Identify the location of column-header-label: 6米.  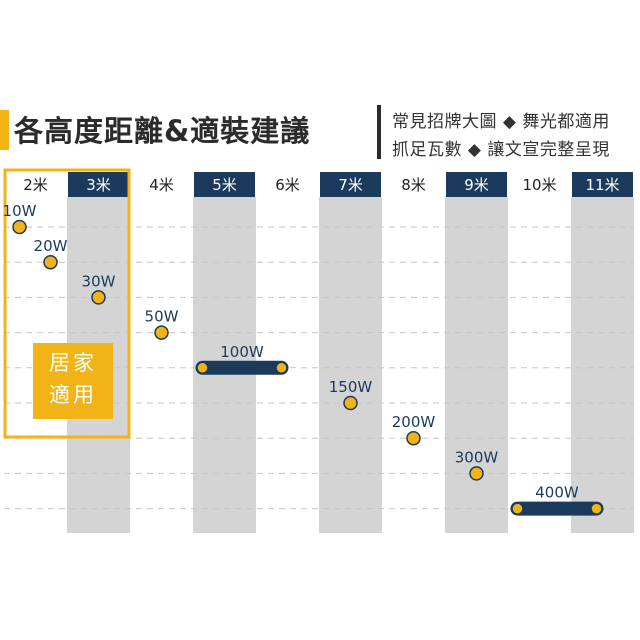
(287, 185).